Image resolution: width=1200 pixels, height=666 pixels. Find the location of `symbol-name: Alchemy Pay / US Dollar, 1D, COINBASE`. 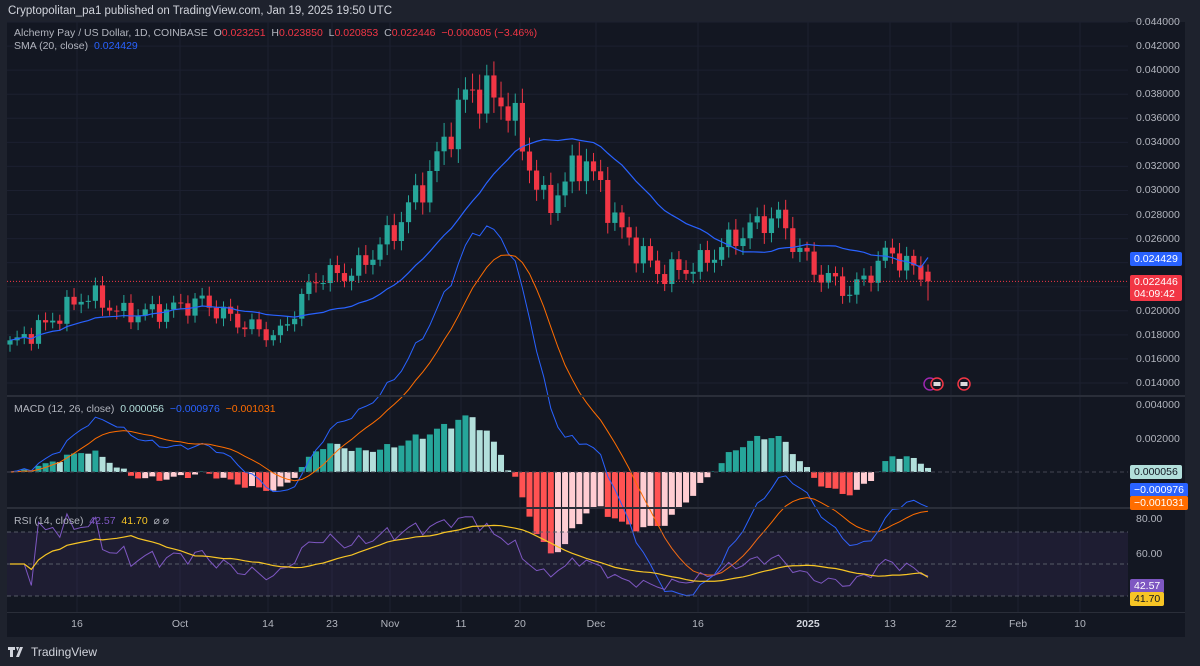

symbol-name: Alchemy Pay / US Dollar, 1D, COINBASE is located at coordinates (111, 33).